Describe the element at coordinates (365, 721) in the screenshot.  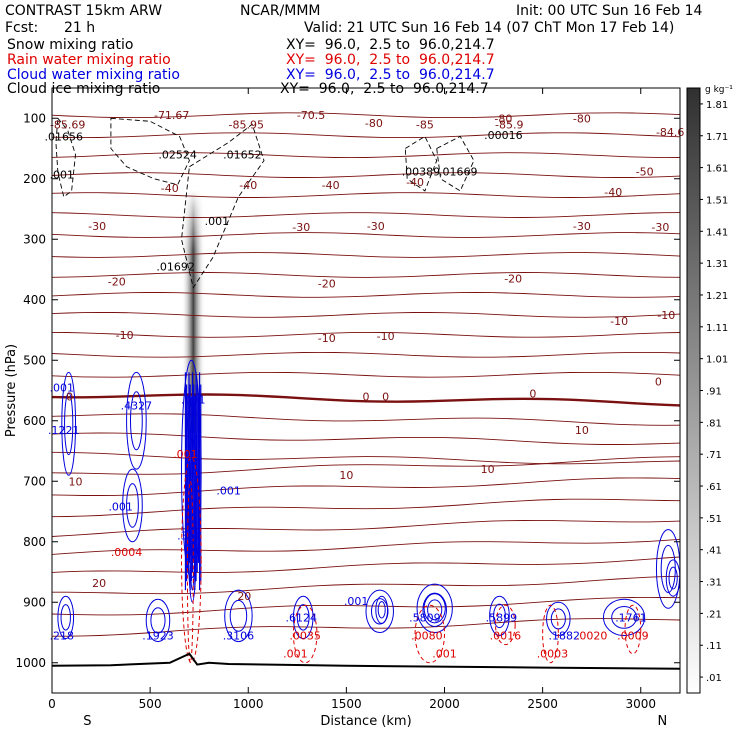
I see `x-axis-label: Distance (km)` at that location.